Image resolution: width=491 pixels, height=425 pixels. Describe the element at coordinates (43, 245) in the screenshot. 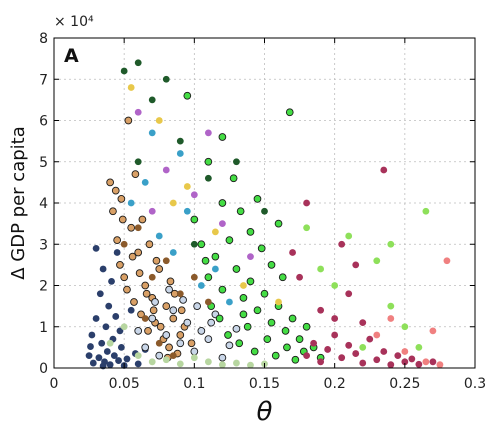

I see `y-tick-label: 3` at that location.